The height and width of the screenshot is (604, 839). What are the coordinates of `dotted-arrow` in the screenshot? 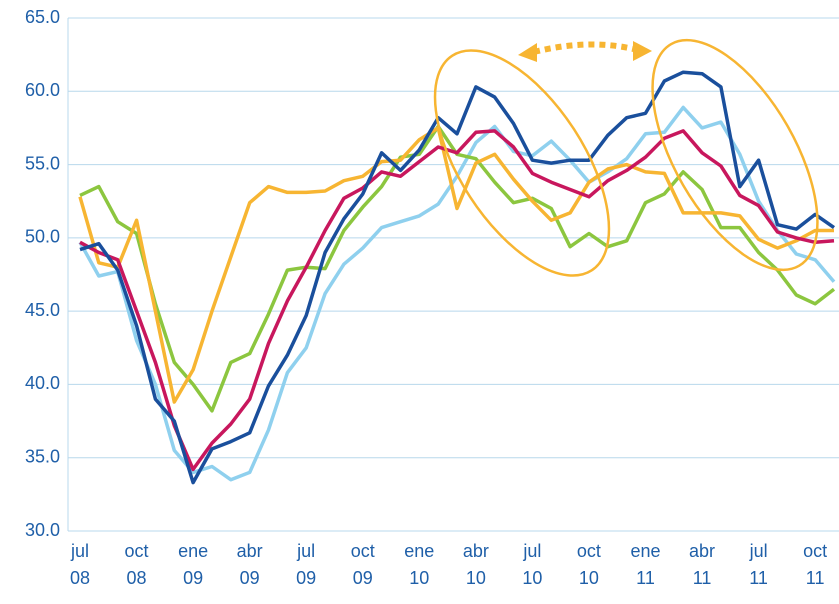 It's located at (586, 48).